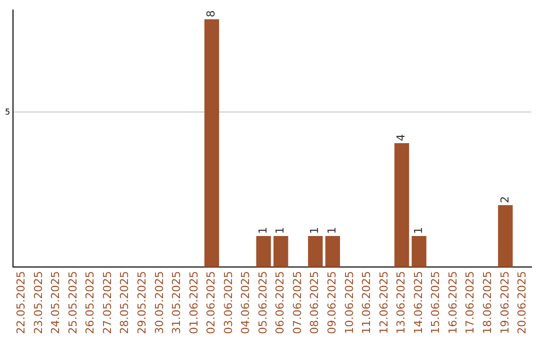 This screenshot has width=540, height=340. Describe the element at coordinates (90, 302) in the screenshot. I see `x-tick-label: 26.05.2025` at that location.